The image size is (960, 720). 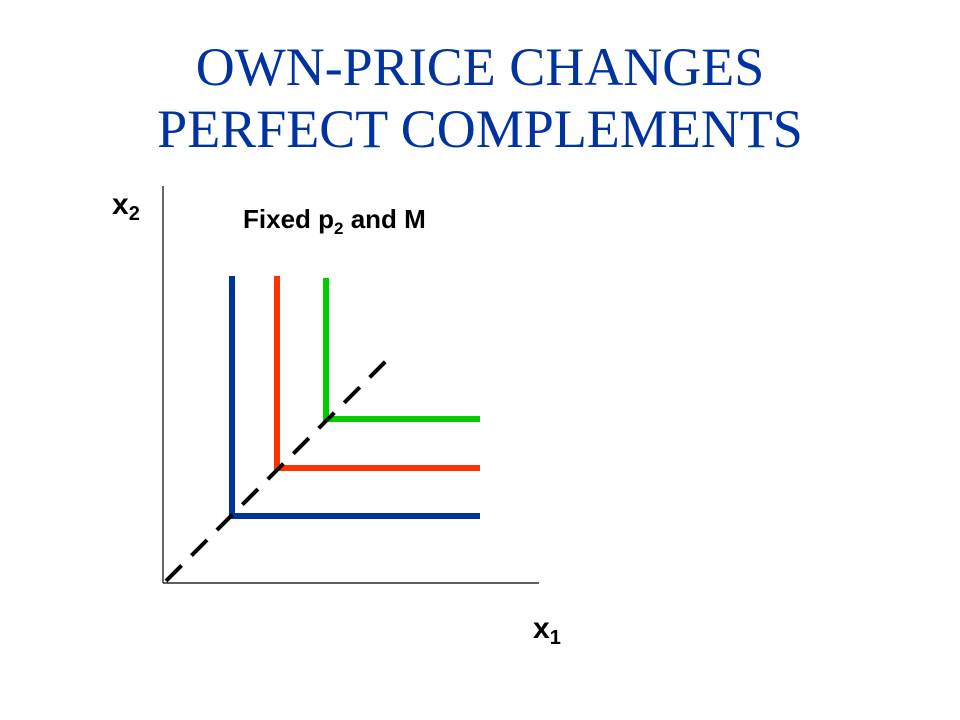 What do you see at coordinates (480, 67) in the screenshot?
I see `title-line-1: OWN-PRICE CHANGES` at bounding box center [480, 67].